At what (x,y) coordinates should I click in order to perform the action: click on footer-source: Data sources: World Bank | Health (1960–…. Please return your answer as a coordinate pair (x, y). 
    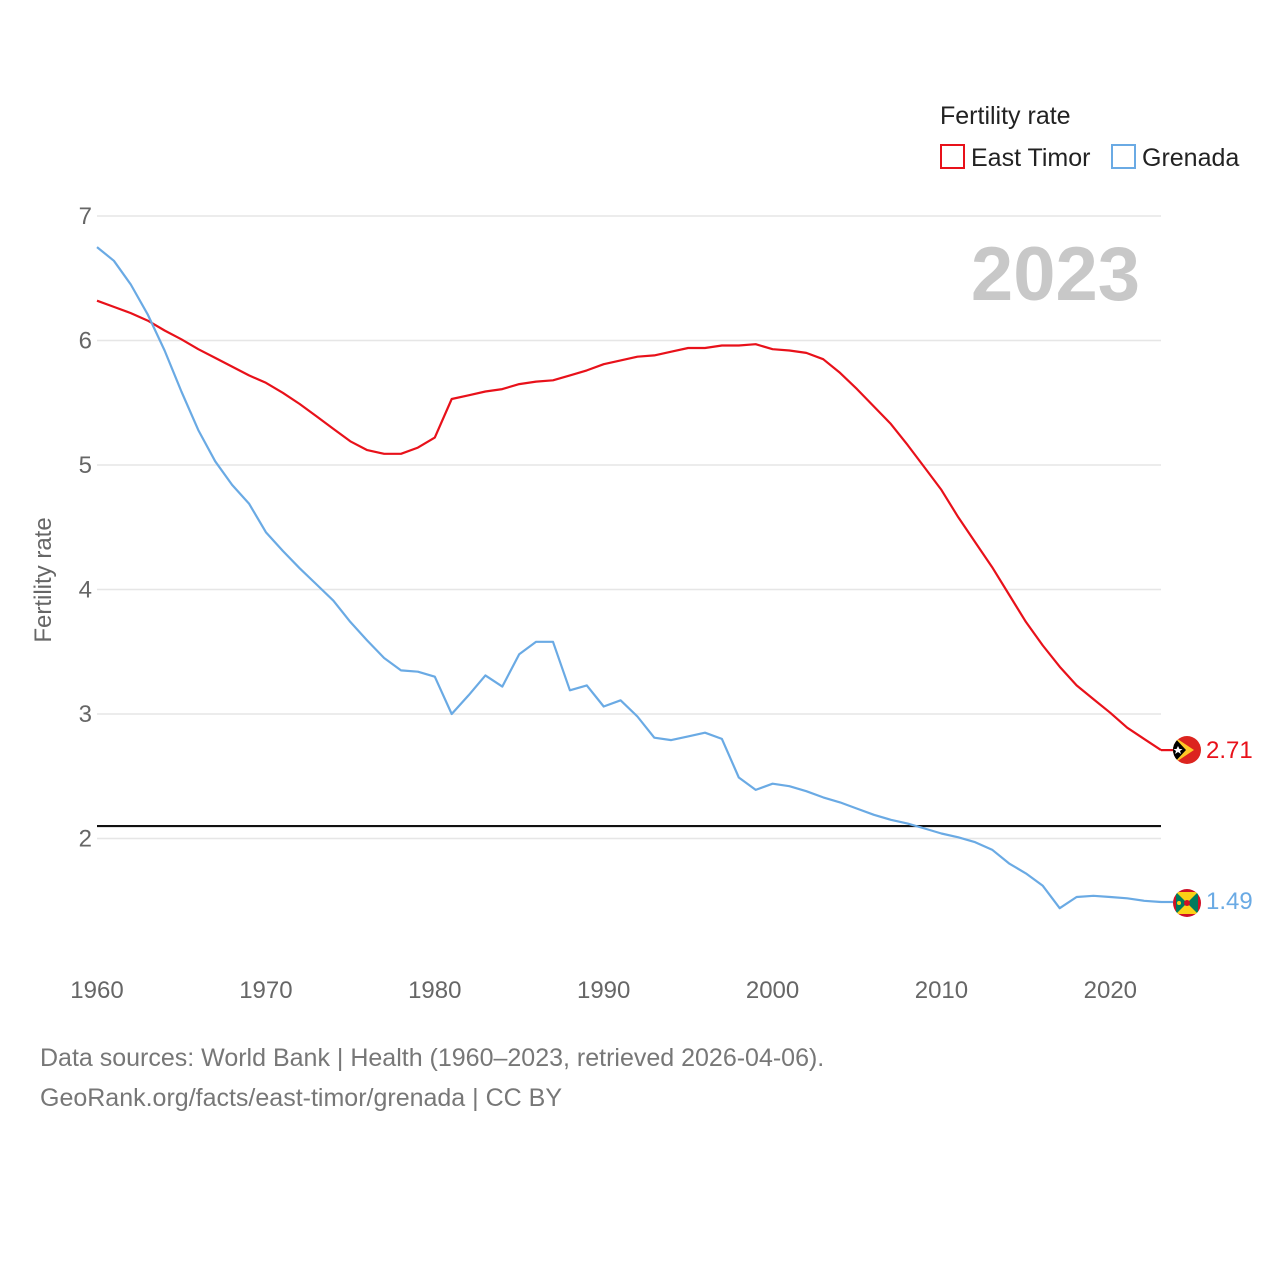
    Looking at the image, I should click on (432, 1058).